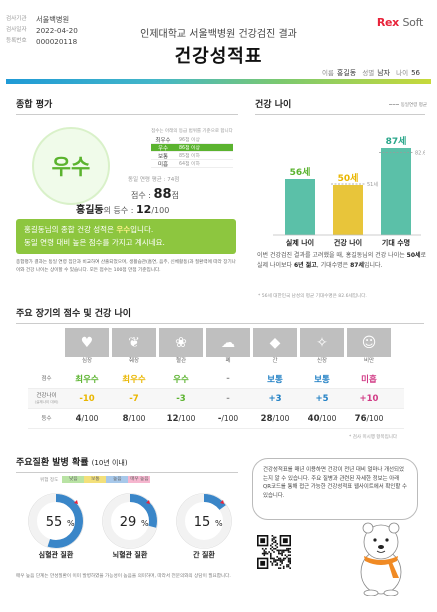 The width and height of the screenshot is (437, 612). What do you see at coordinates (275, 342) in the screenshot?
I see `liver-icon: ◆` at bounding box center [275, 342].